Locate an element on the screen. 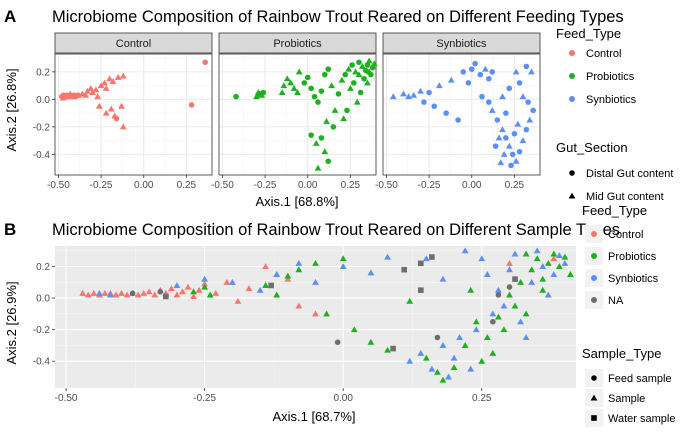 This screenshot has height=432, width=700. panel-b-color-legend: Feed_Type Control Probiotics Synbiotics NA is located at coordinates (620, 256).